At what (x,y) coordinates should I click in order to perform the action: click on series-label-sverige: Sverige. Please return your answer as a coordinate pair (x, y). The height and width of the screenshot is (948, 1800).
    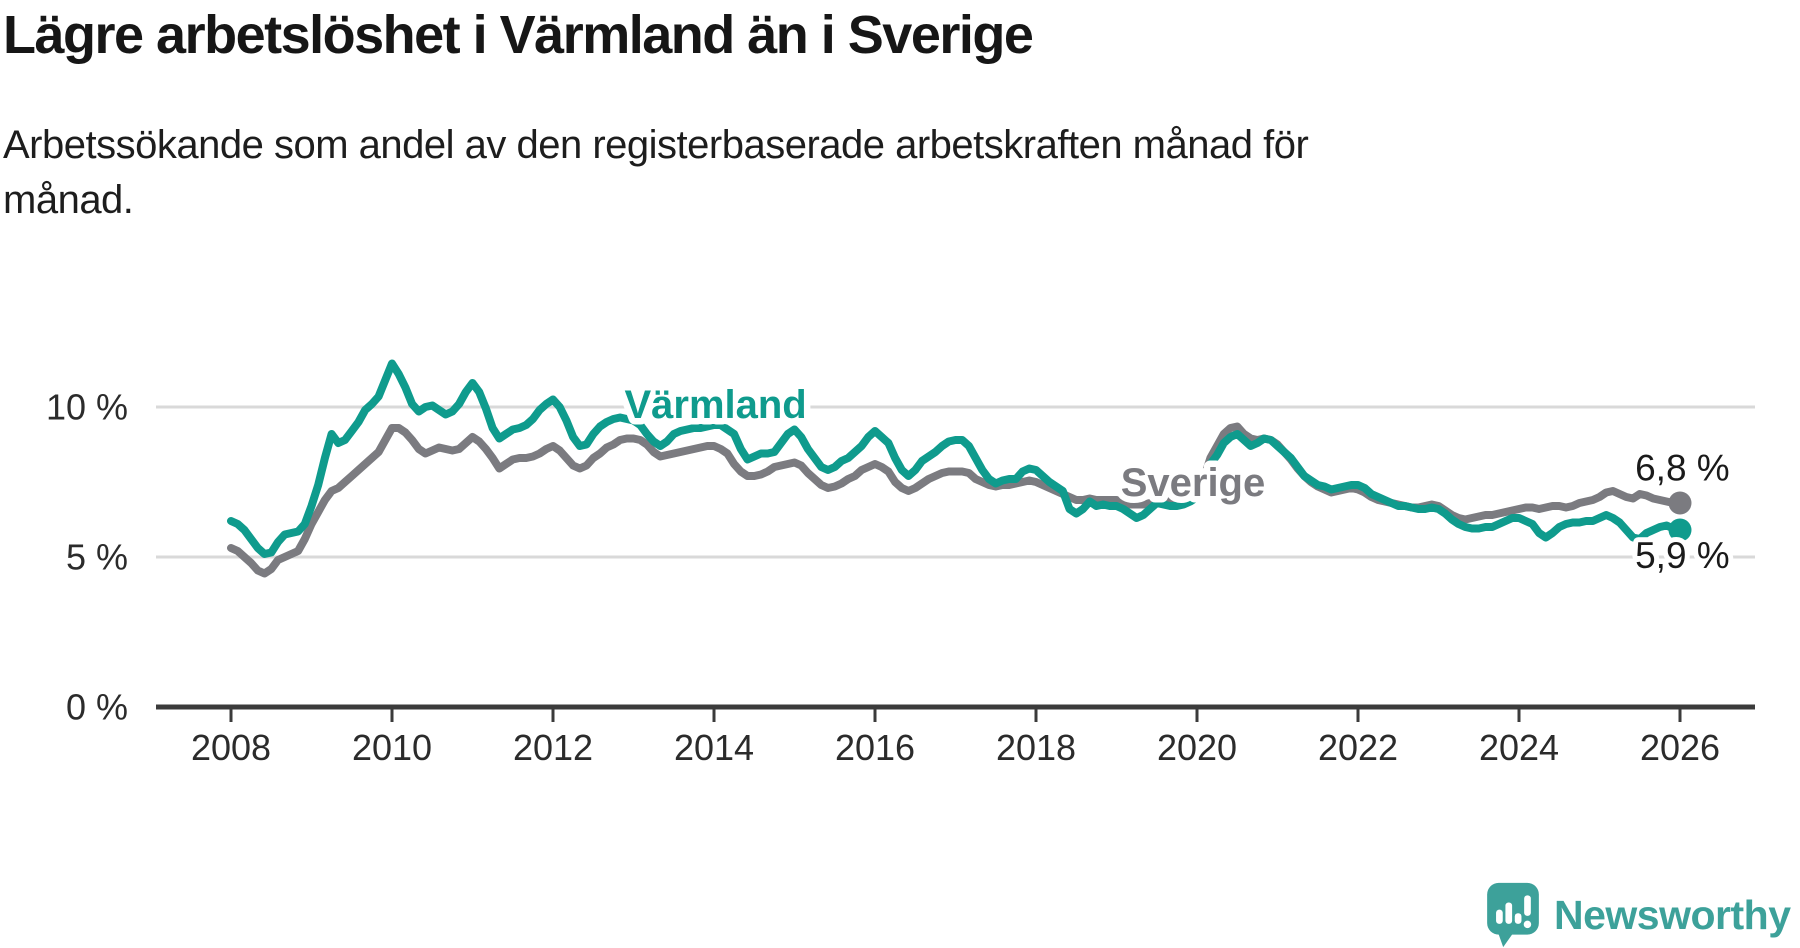
    Looking at the image, I should click on (1193, 483).